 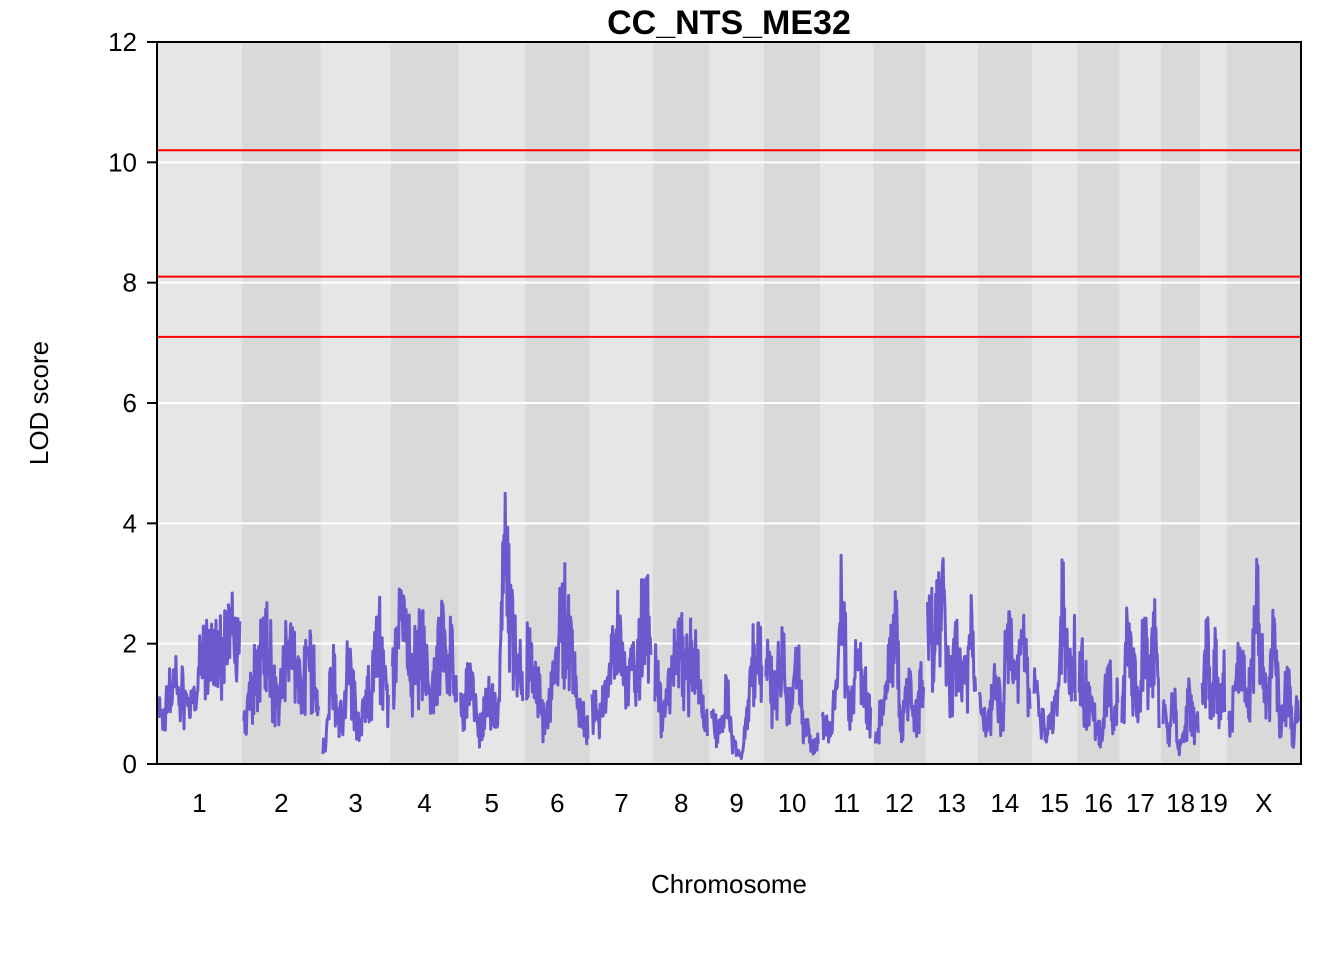 I want to click on y-tick-label: 8, so click(x=130, y=283).